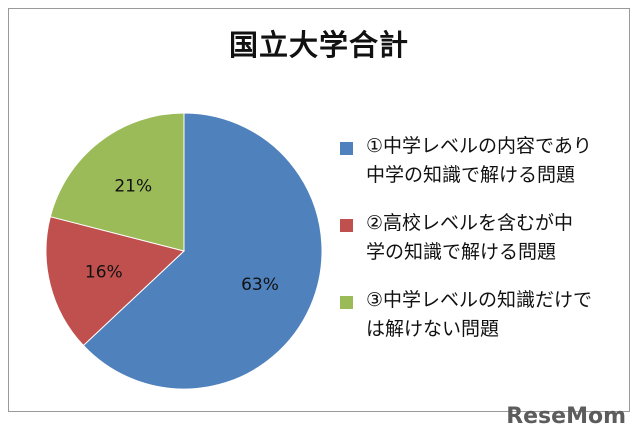  What do you see at coordinates (470, 223) in the screenshot?
I see `legend-line: ②高校レベルを含むが中` at bounding box center [470, 223].